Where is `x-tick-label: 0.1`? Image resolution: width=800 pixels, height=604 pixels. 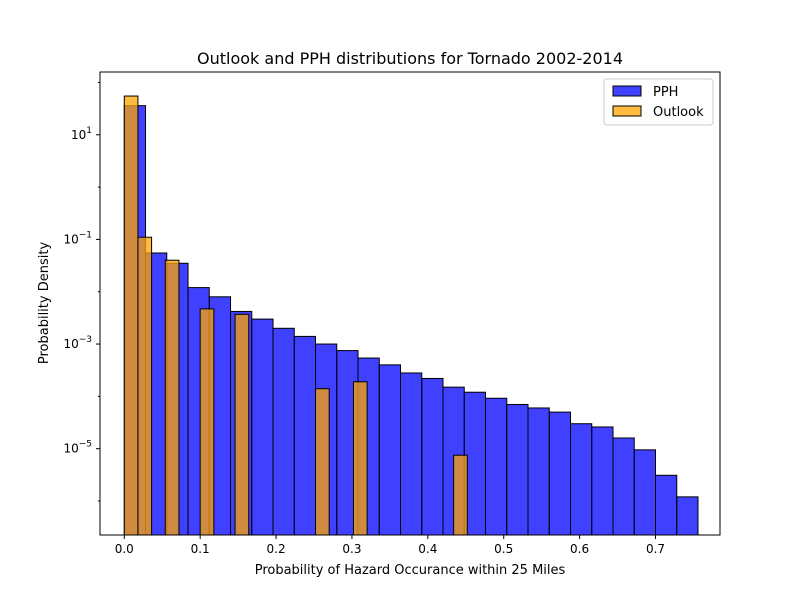
x-tick-label: 0.1 is located at coordinates (200, 549).